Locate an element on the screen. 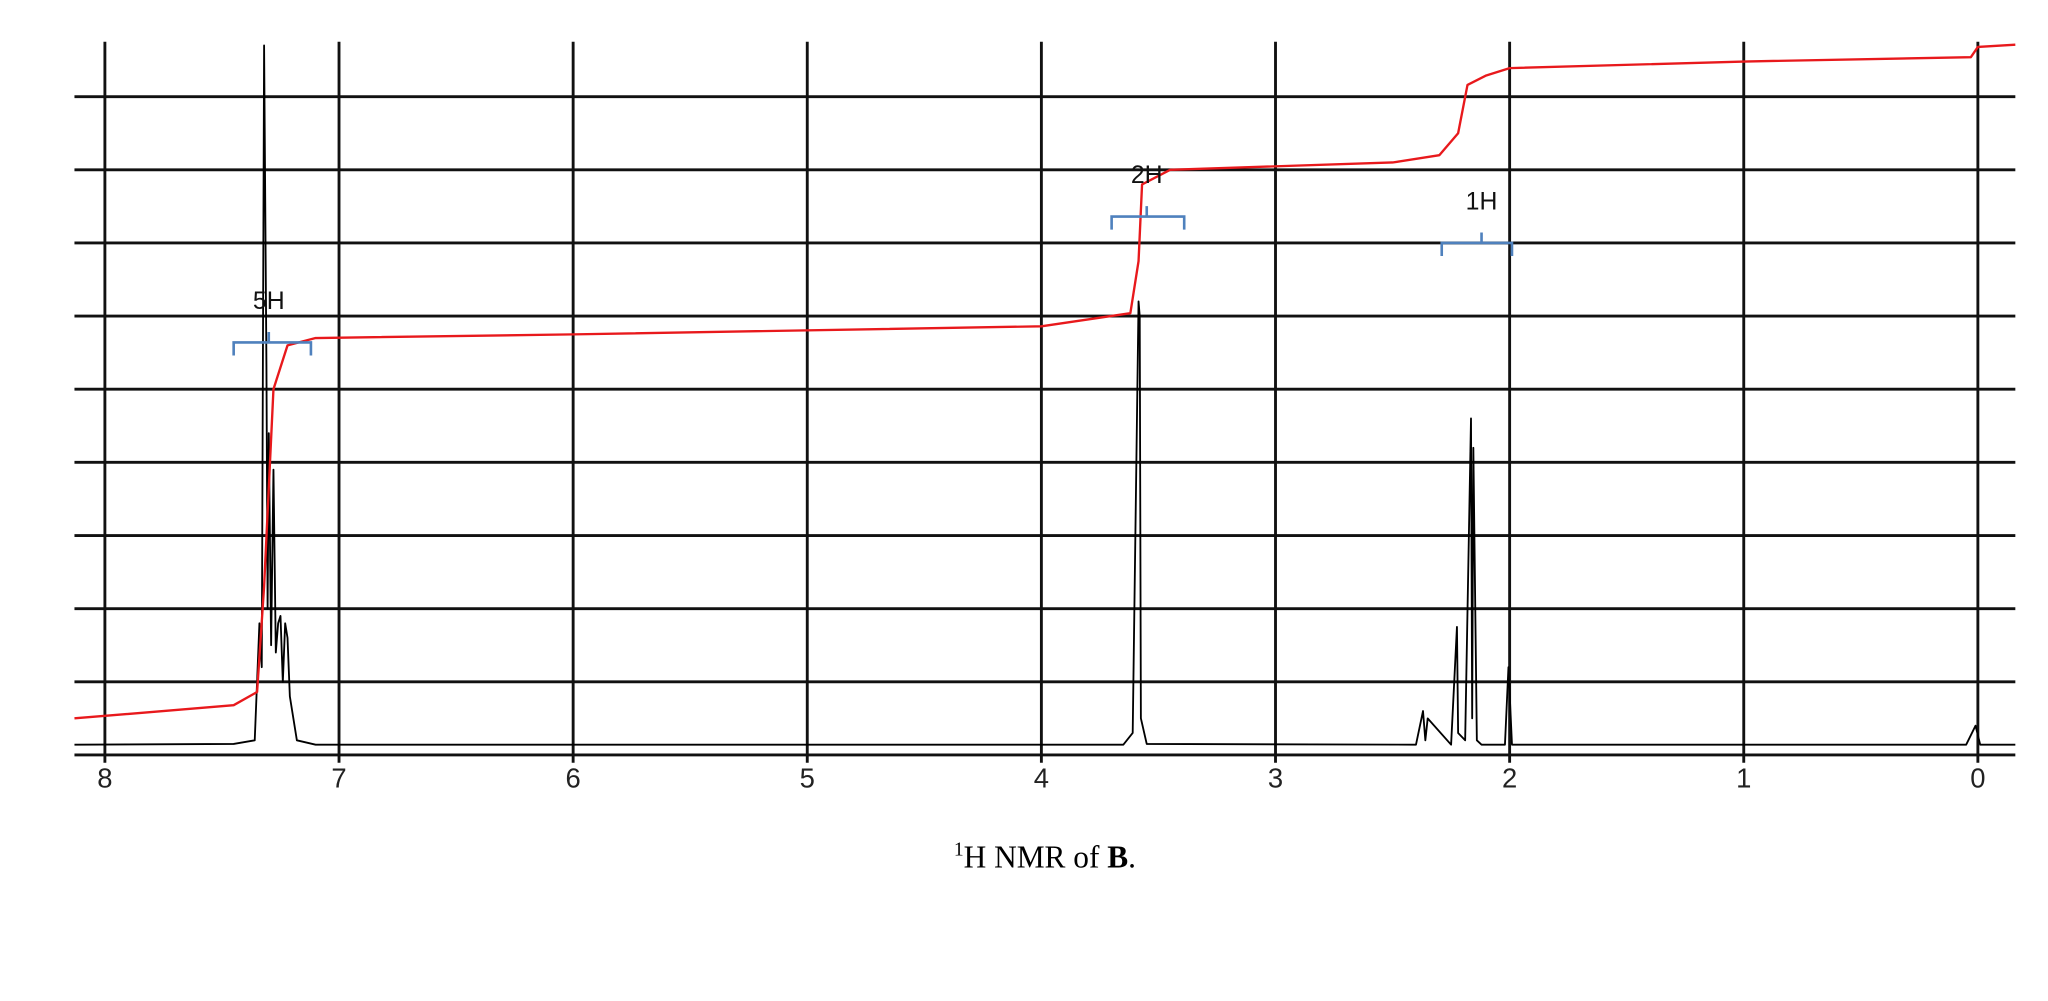 Image resolution: width=2048 pixels, height=1001 pixels. integration-label: 2H is located at coordinates (1147, 175).